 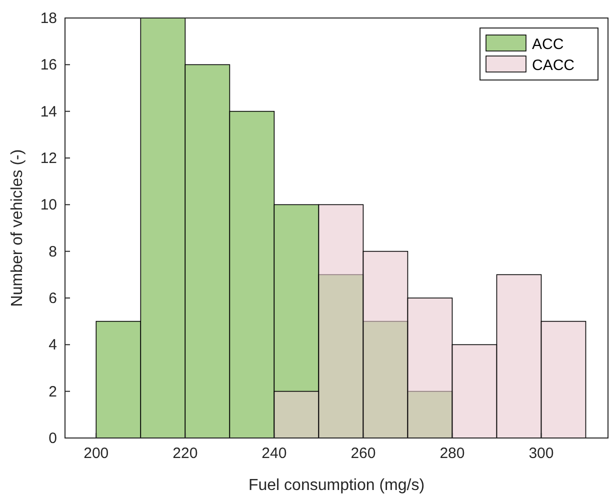 I want to click on y-tick-label: 12, so click(x=48, y=158).